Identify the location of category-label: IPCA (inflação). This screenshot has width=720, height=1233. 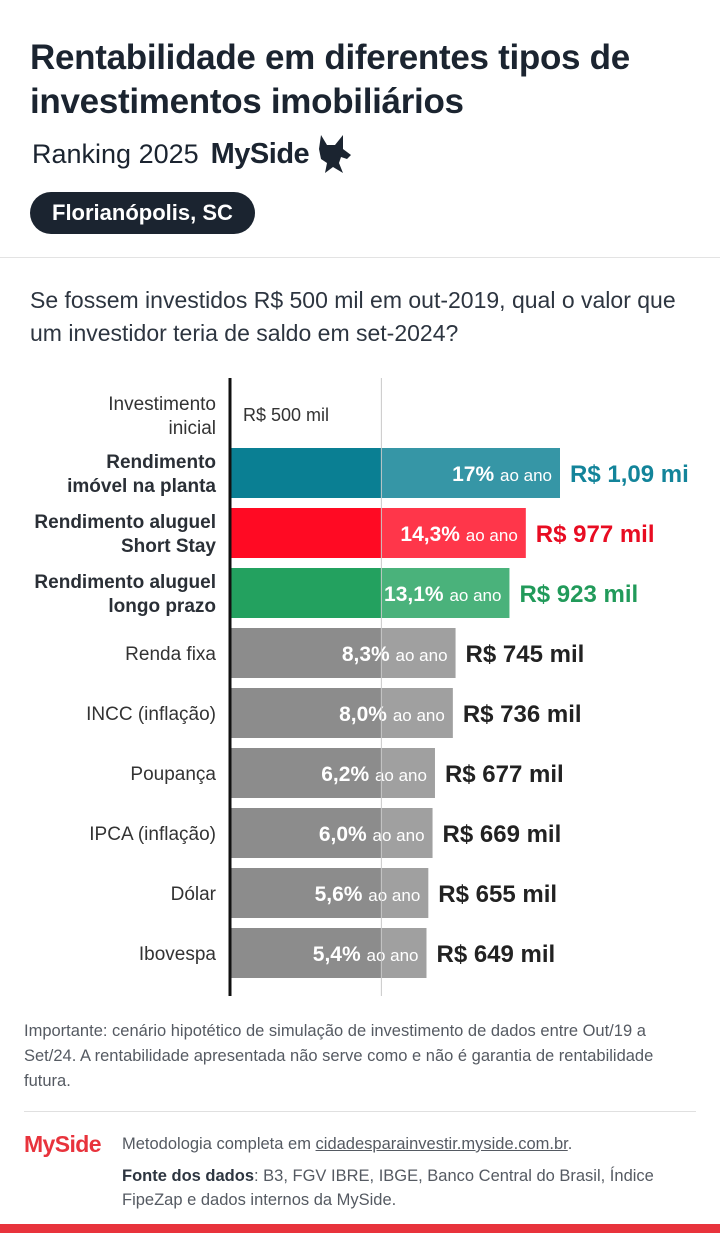
(152, 834).